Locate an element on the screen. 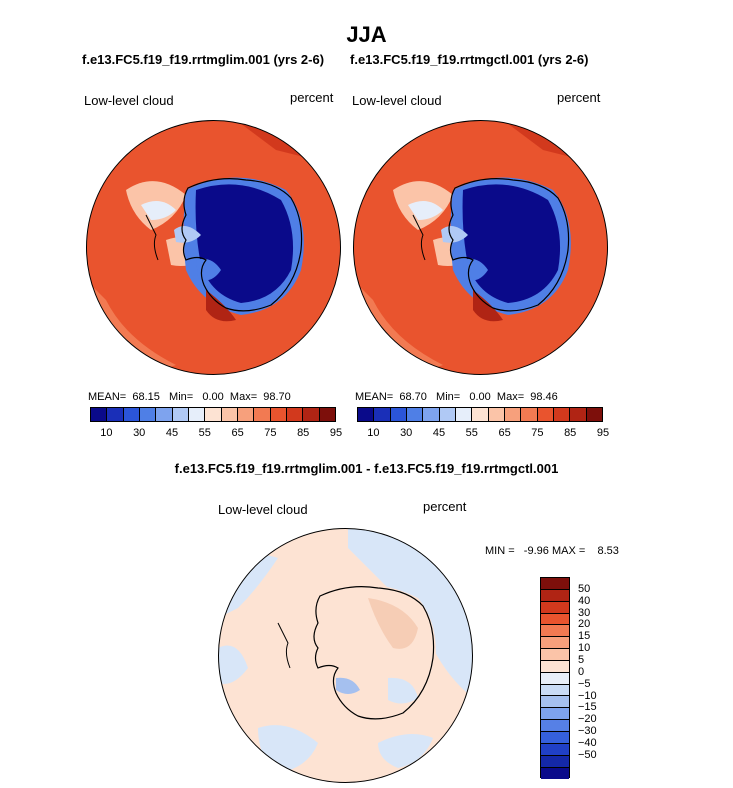 This screenshot has height=788, width=733. left-stats: MEAN= 68.15 Min= 0.00 Max= 98.70 is located at coordinates (189, 397).